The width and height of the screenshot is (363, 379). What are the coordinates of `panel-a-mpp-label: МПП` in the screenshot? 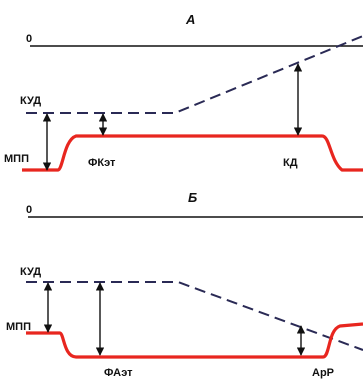 It's located at (16, 159).